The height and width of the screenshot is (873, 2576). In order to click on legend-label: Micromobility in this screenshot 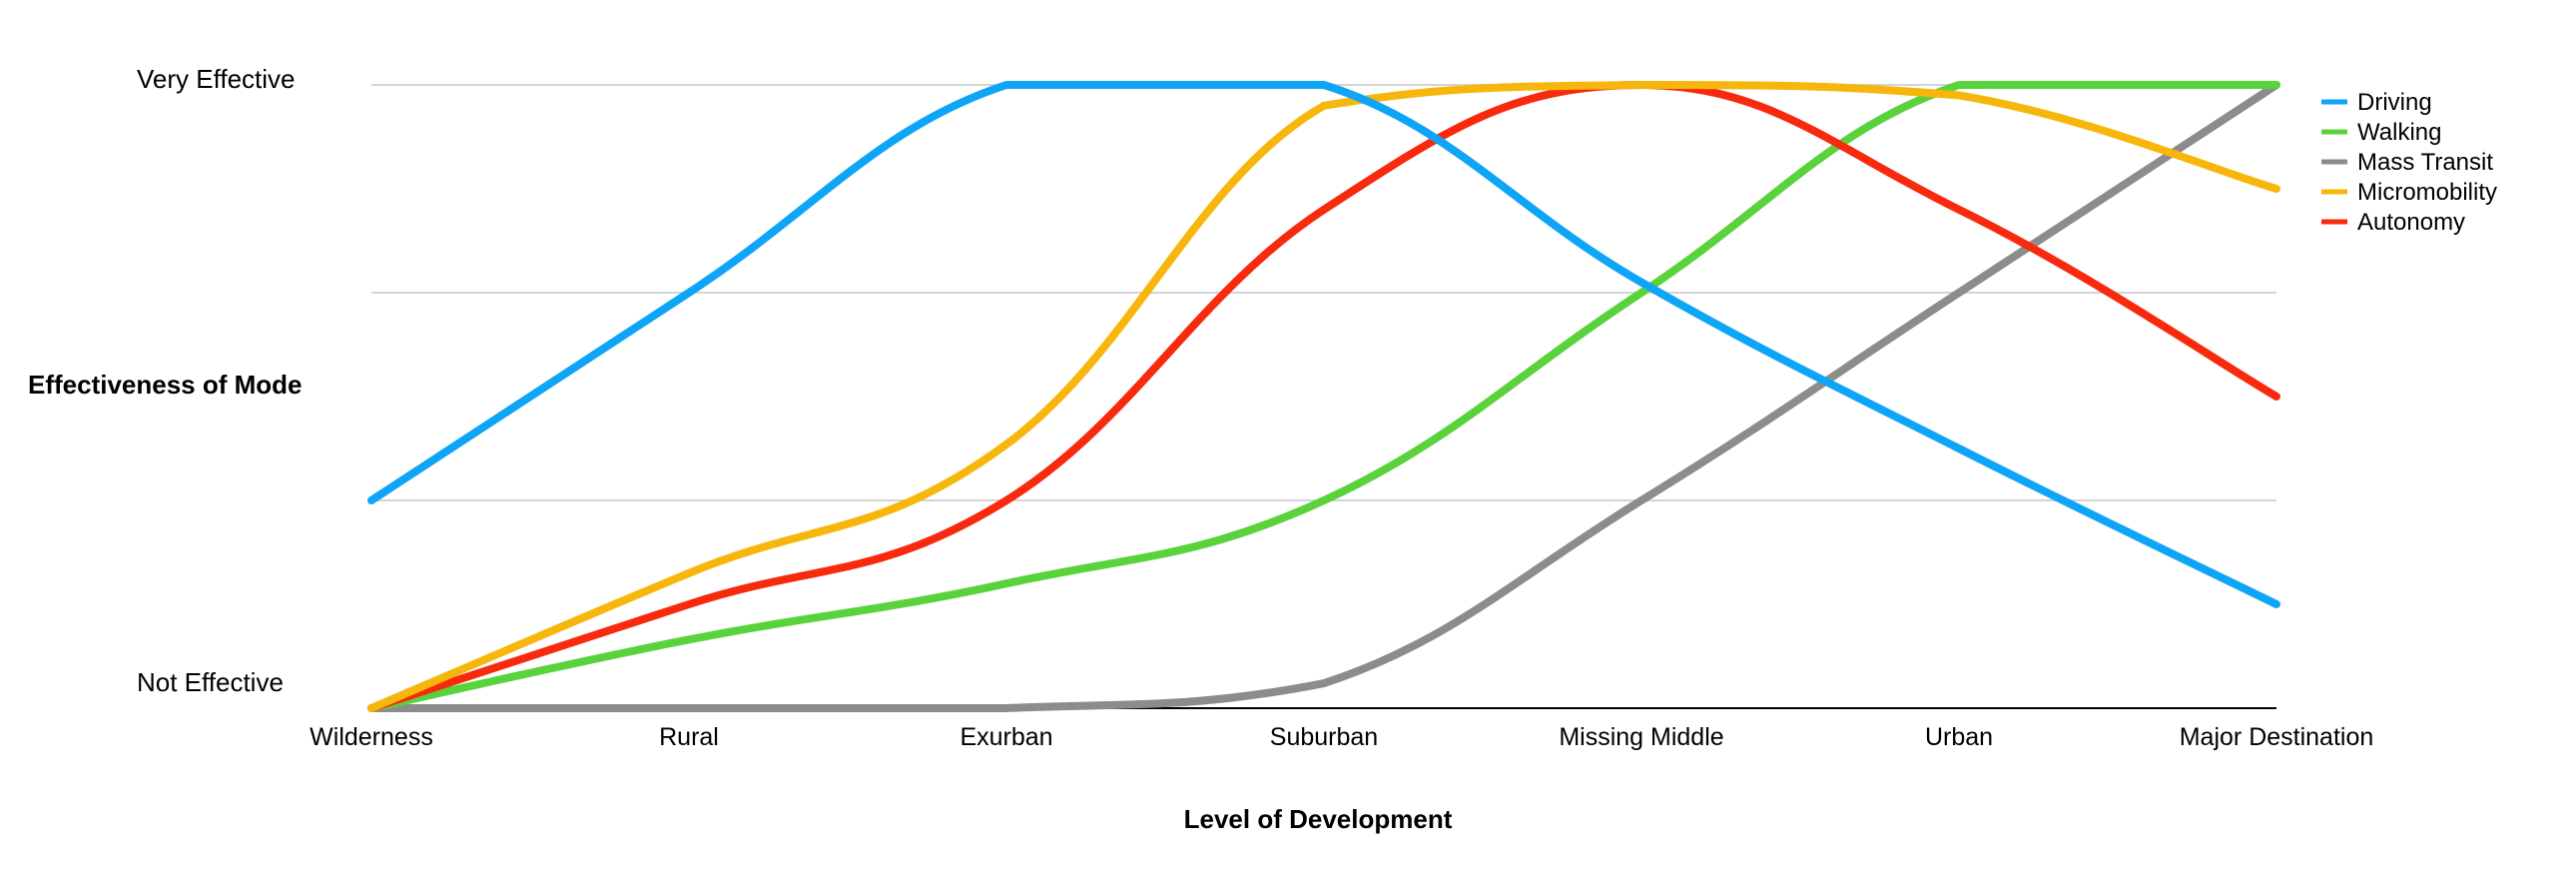, I will do `click(2427, 192)`.